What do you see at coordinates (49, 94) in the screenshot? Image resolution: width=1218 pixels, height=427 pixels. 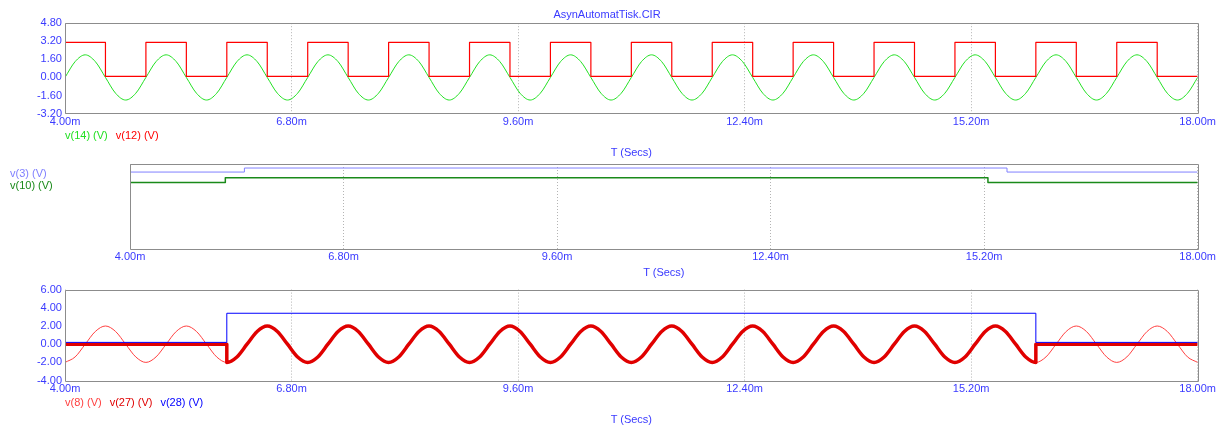 I see `y-tick-label: -1.60` at bounding box center [49, 94].